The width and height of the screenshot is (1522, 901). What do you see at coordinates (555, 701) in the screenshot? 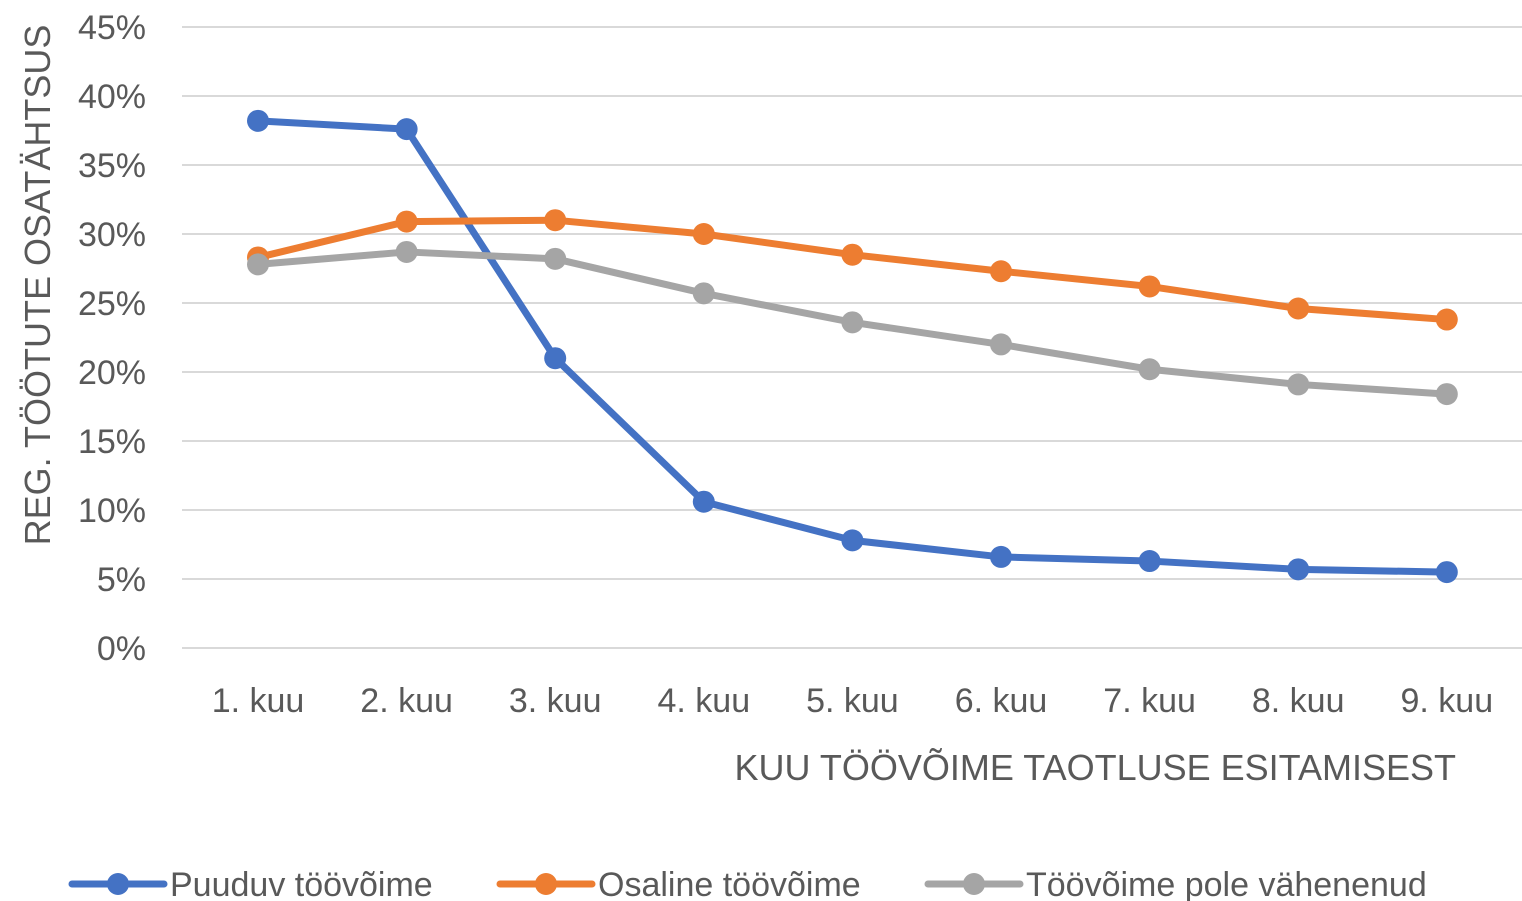
I see `x-tick-label: 3. kuu` at bounding box center [555, 701].